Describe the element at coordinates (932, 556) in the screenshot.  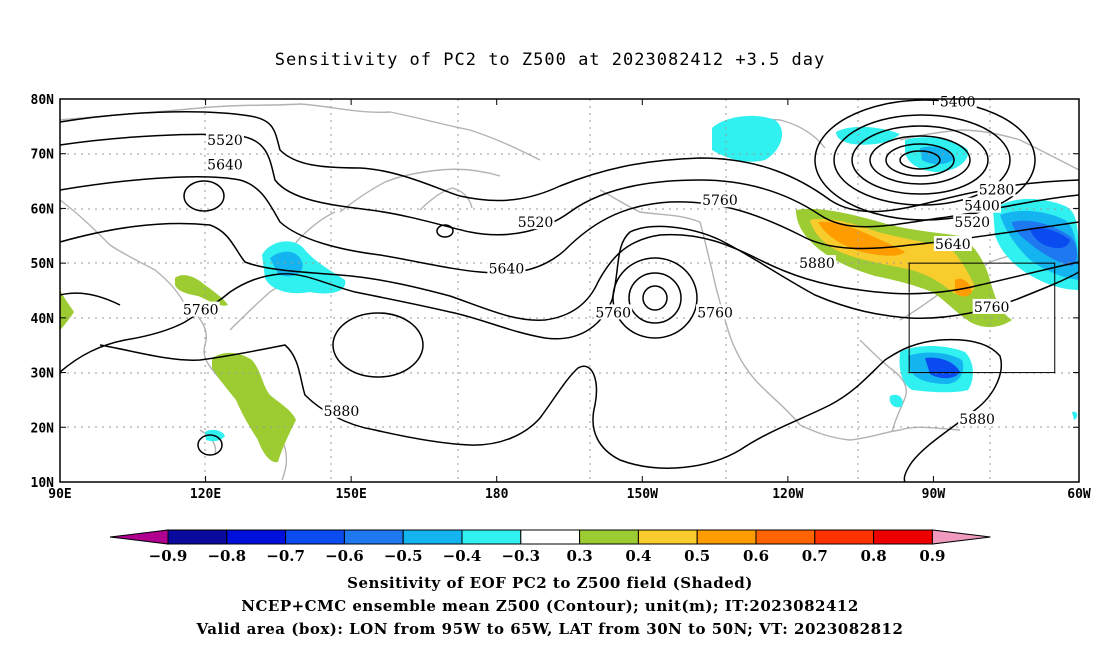
I see `colorbar-label: 0.9` at that location.